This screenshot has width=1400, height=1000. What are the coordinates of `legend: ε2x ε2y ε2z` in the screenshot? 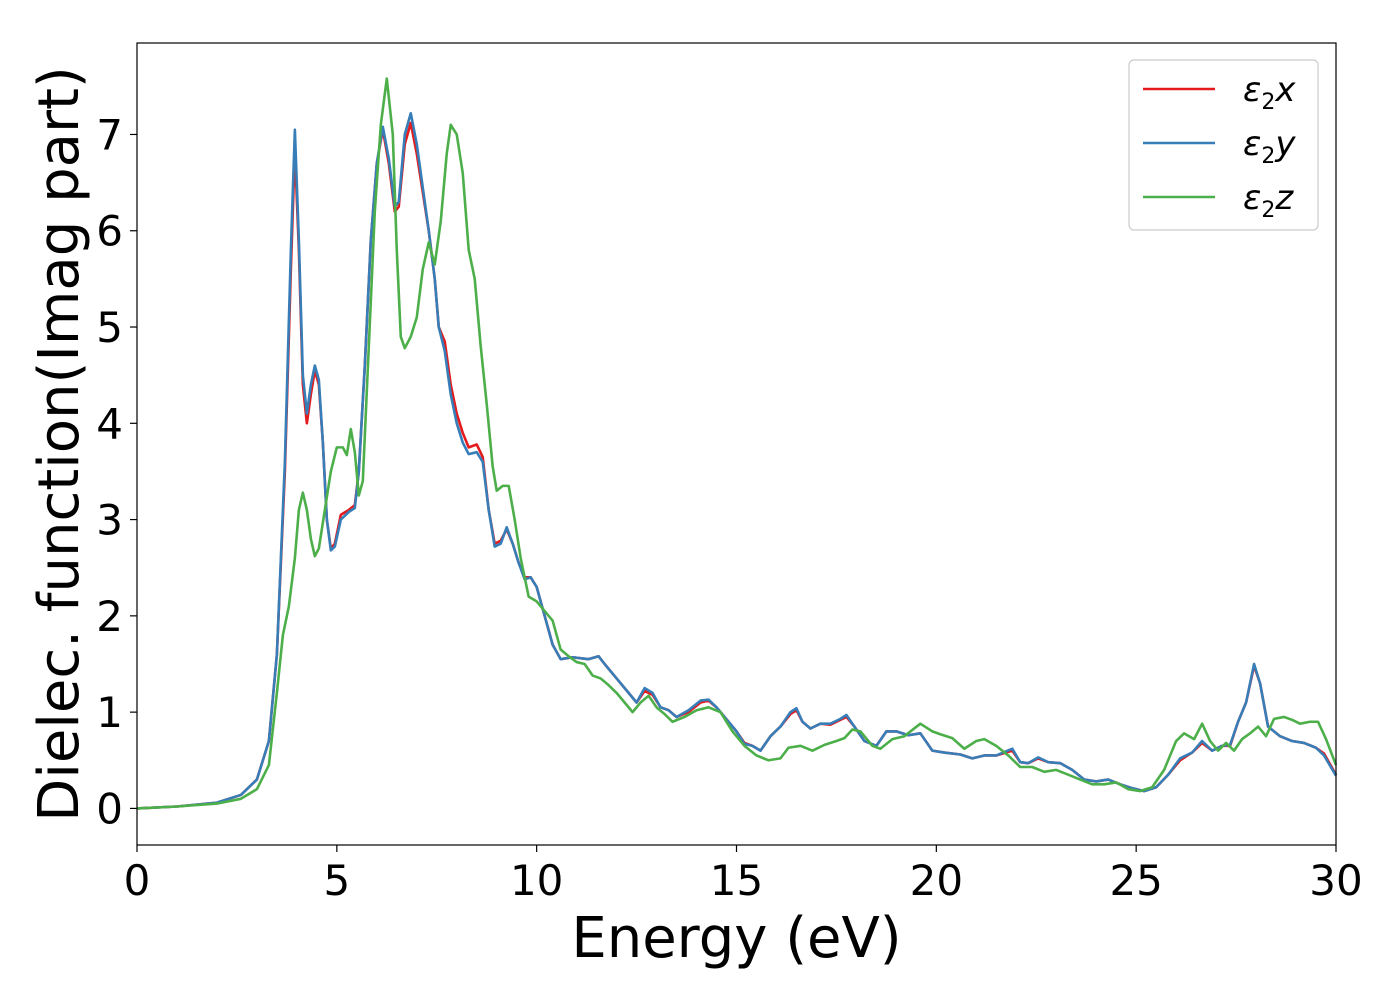 It's located at (1223, 145).